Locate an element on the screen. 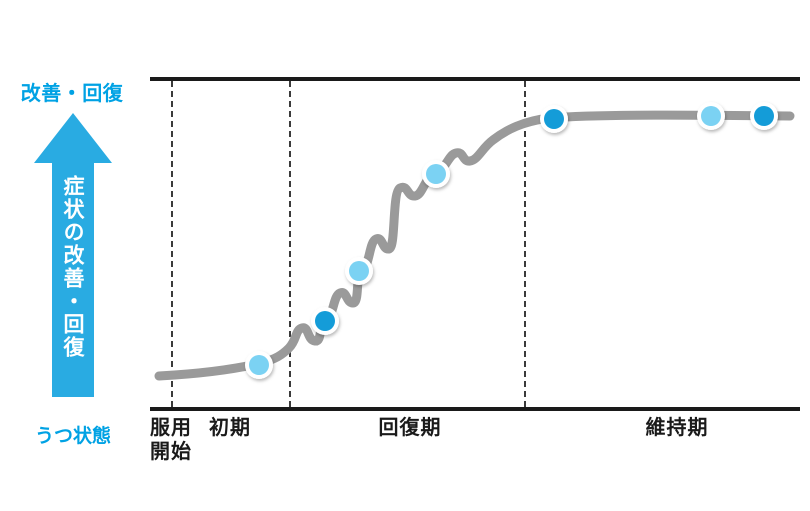  x-label-maintenance-phase: 維持期 is located at coordinates (677, 427).